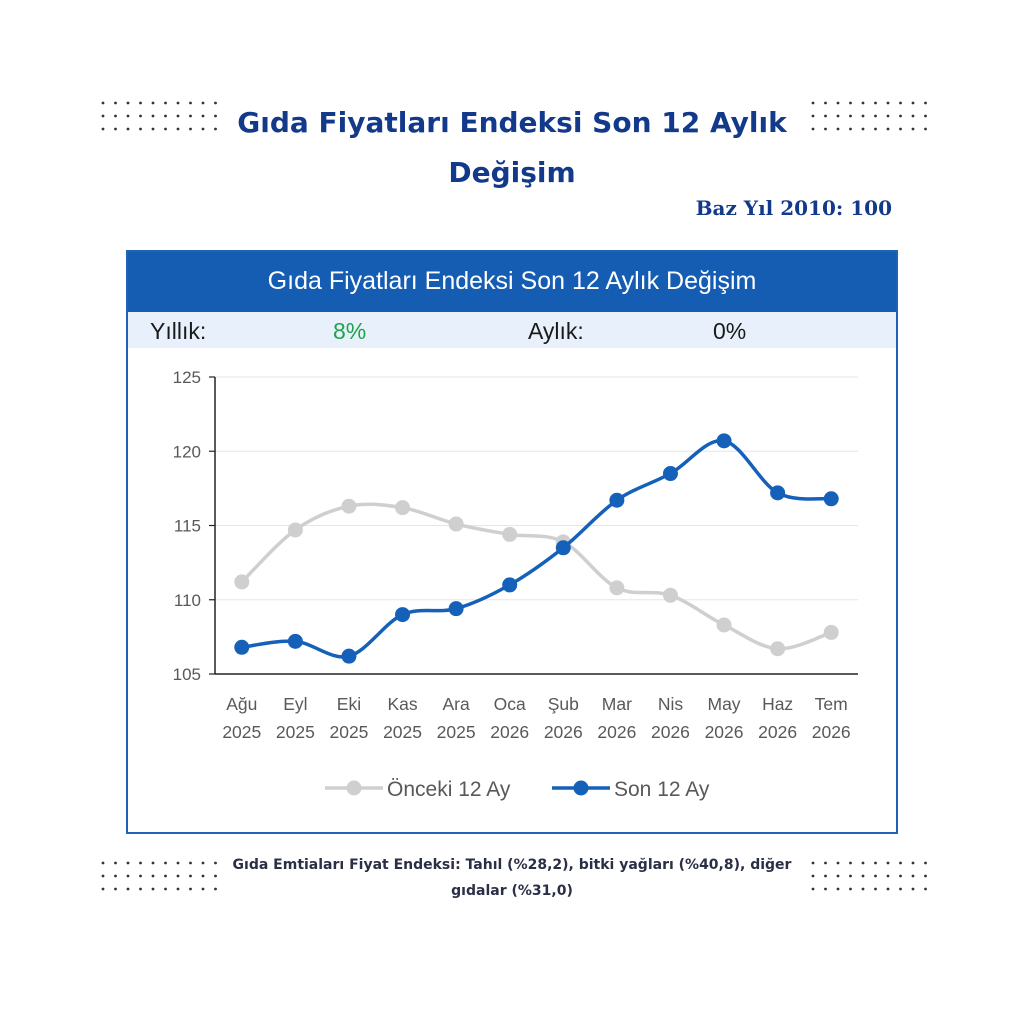 The width and height of the screenshot is (1024, 1024). I want to click on x-tick-label-month: Eki, so click(349, 704).